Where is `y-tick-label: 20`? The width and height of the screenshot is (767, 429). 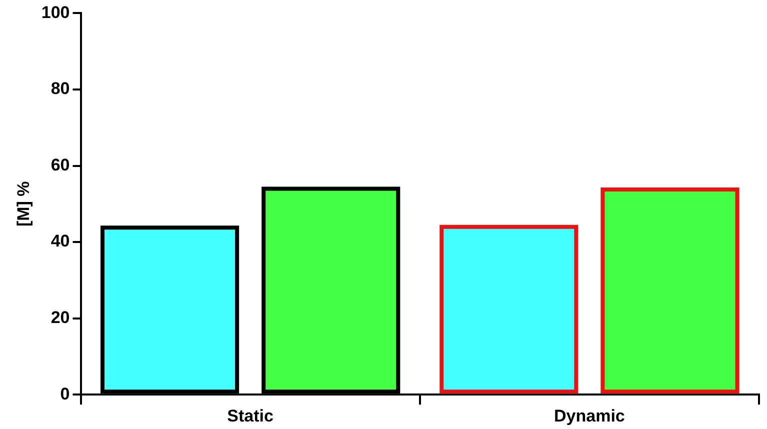
y-tick-label: 20 is located at coordinates (60, 318).